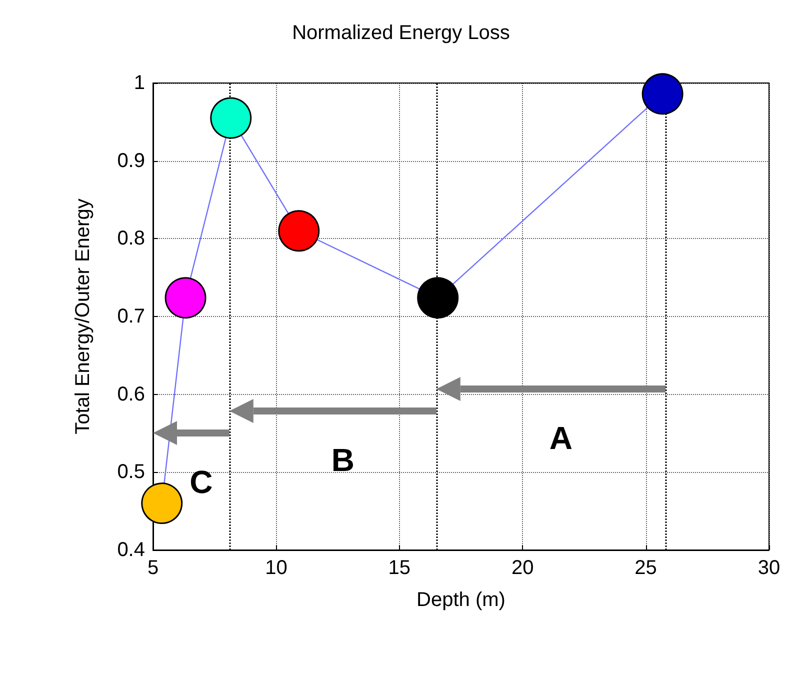 The image size is (802, 673). Describe the element at coordinates (131, 317) in the screenshot. I see `y-tick-label: 0.7` at that location.